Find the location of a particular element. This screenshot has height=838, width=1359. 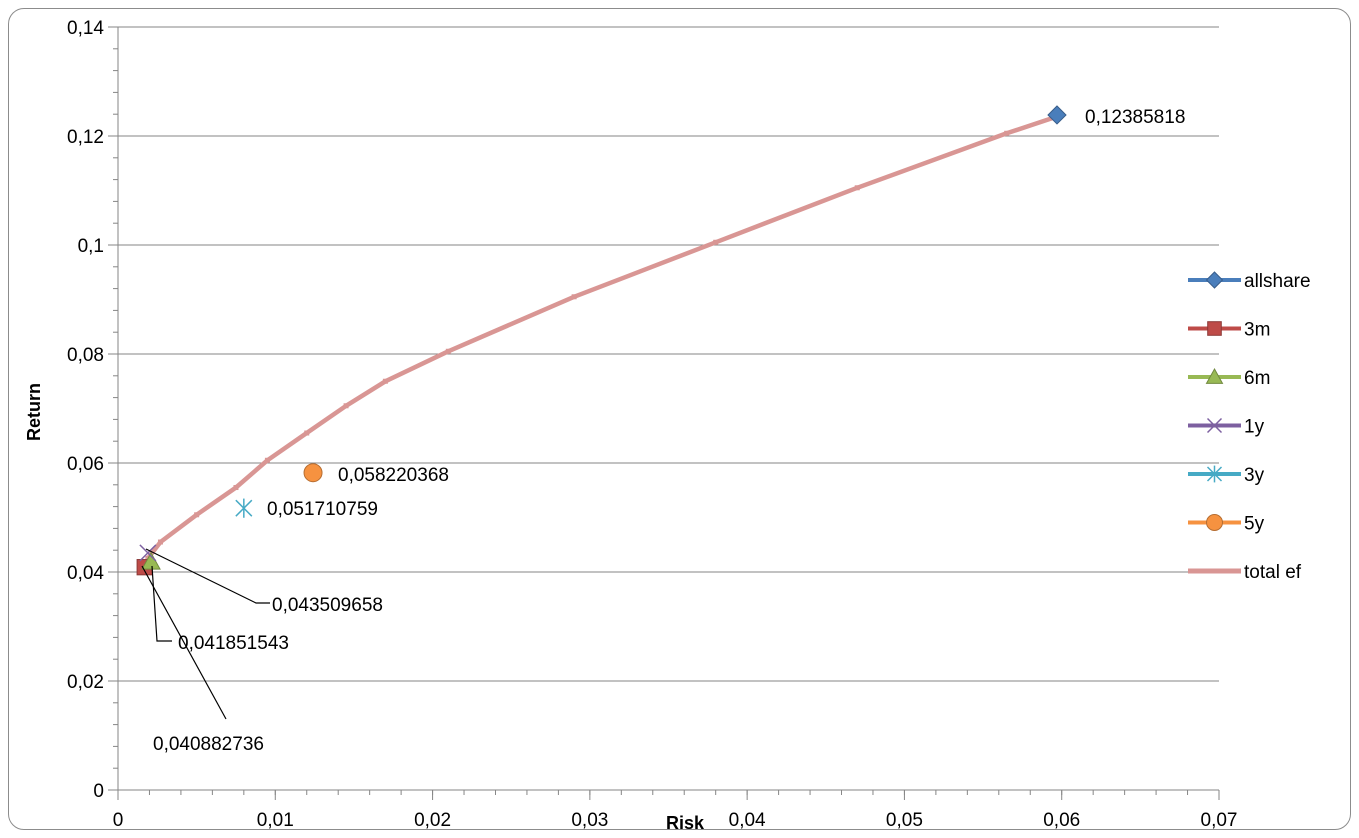

y-tick-labels: 0 0,02 0,04 0,06 0,08 0,1 0,12 0,14 is located at coordinates (85, 410).